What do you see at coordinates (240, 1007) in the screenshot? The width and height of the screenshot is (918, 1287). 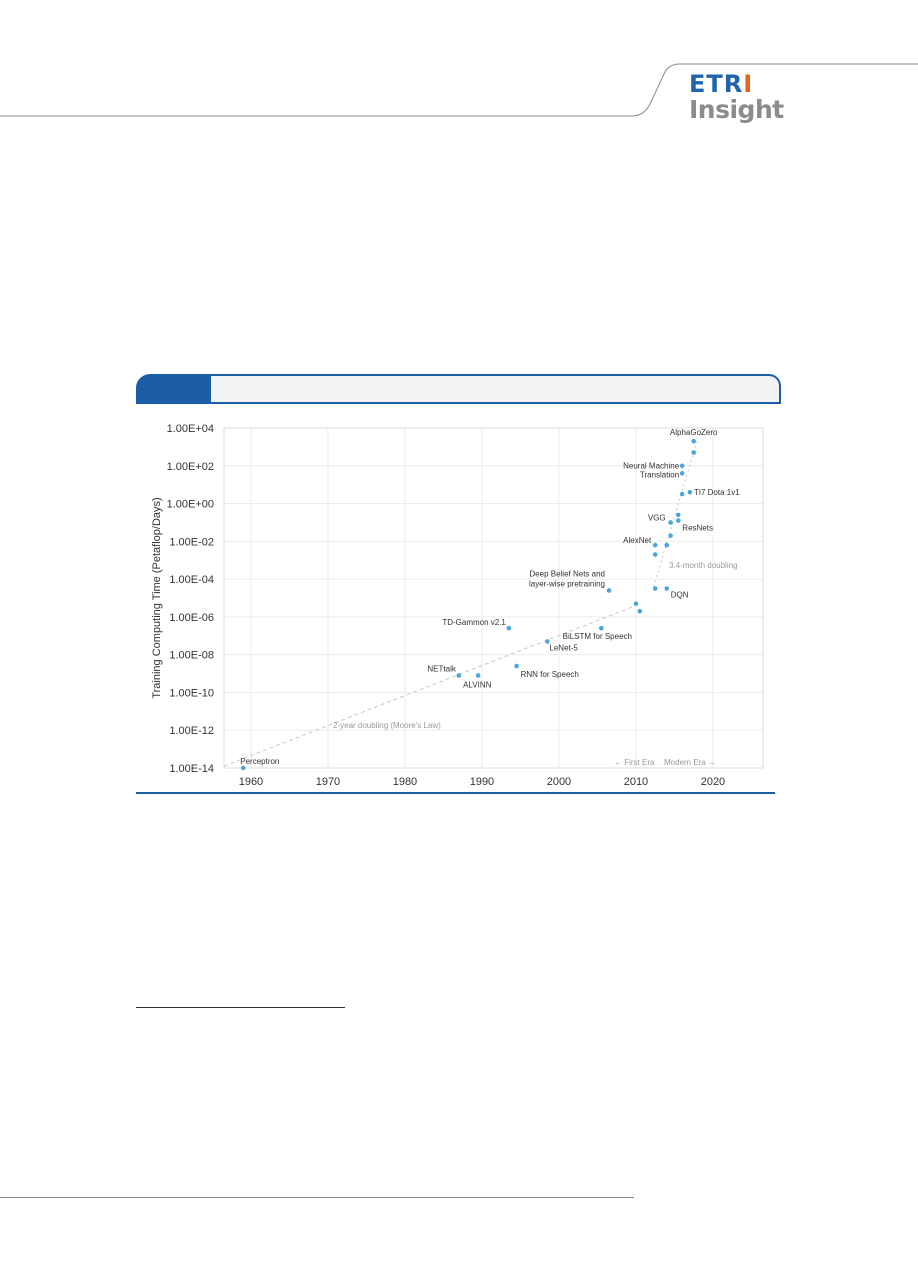 I see `footnote-separator` at bounding box center [240, 1007].